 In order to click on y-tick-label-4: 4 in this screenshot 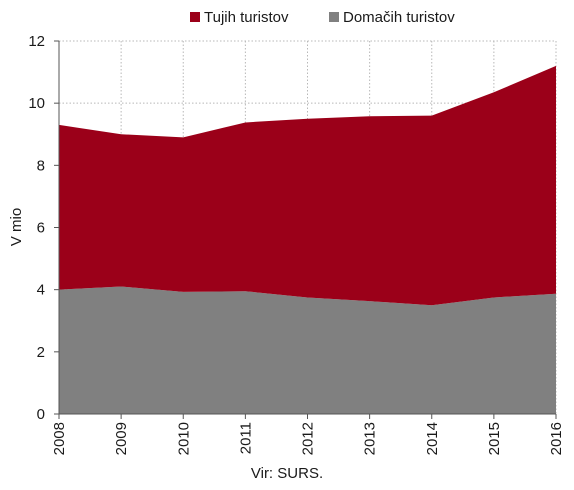, I will do `click(41, 290)`.